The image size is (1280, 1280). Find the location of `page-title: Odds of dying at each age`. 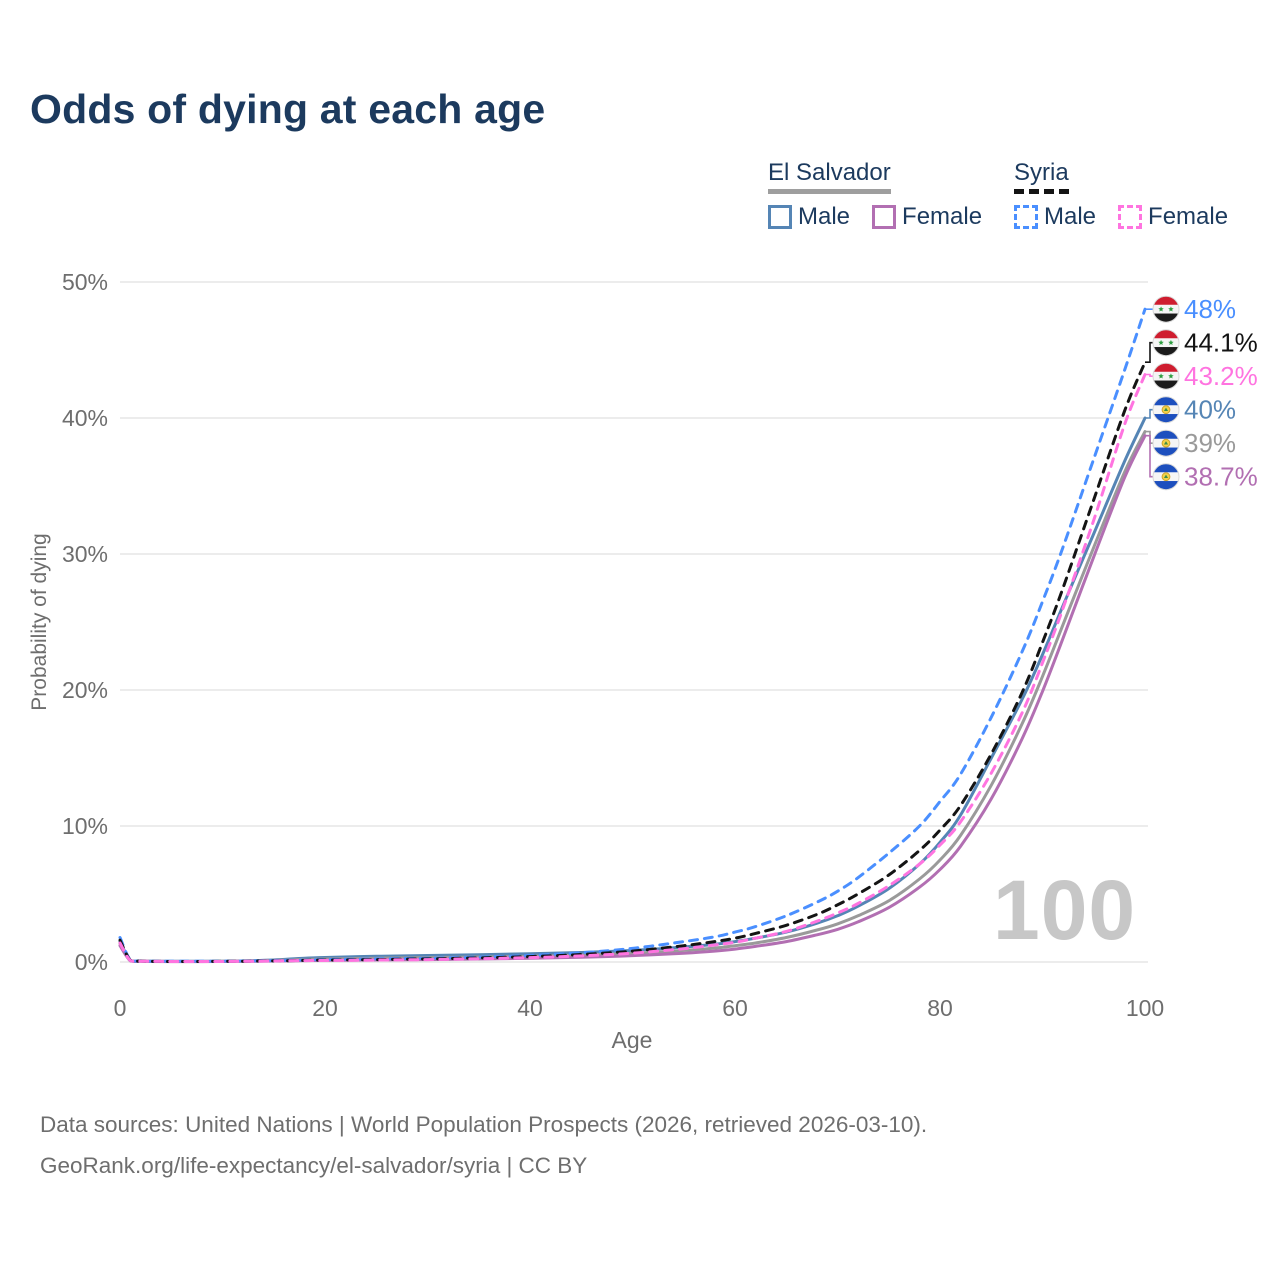

page-title: Odds of dying at each age is located at coordinates (288, 109).